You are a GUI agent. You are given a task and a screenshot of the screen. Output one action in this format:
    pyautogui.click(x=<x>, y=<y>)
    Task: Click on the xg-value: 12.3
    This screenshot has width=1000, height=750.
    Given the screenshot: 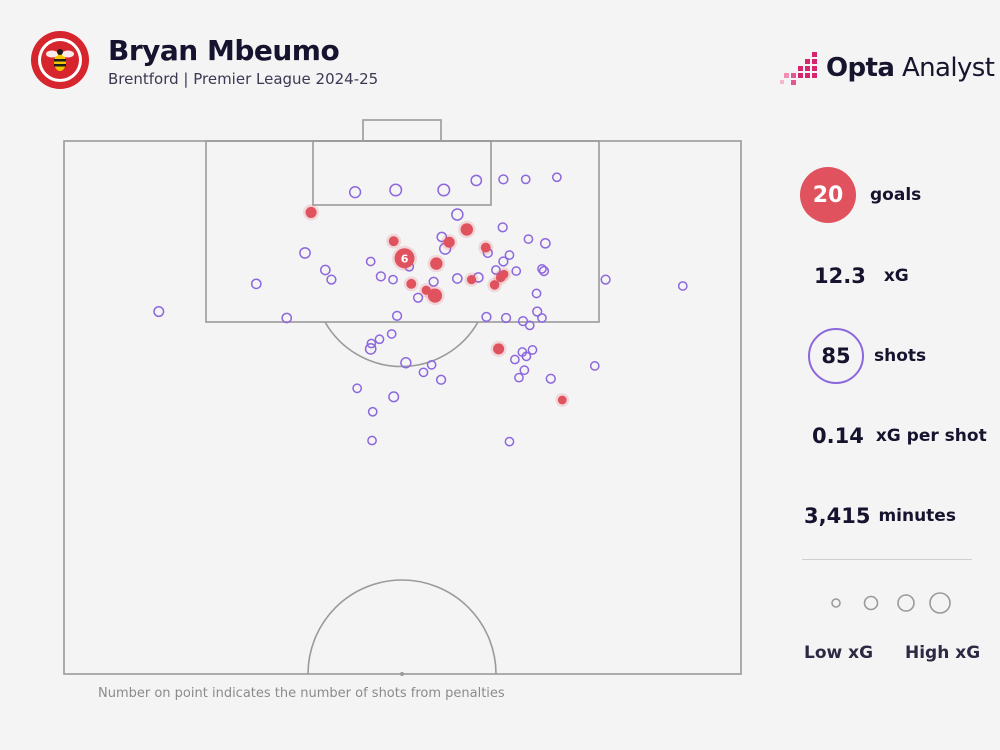 What is the action you would take?
    pyautogui.click(x=840, y=276)
    